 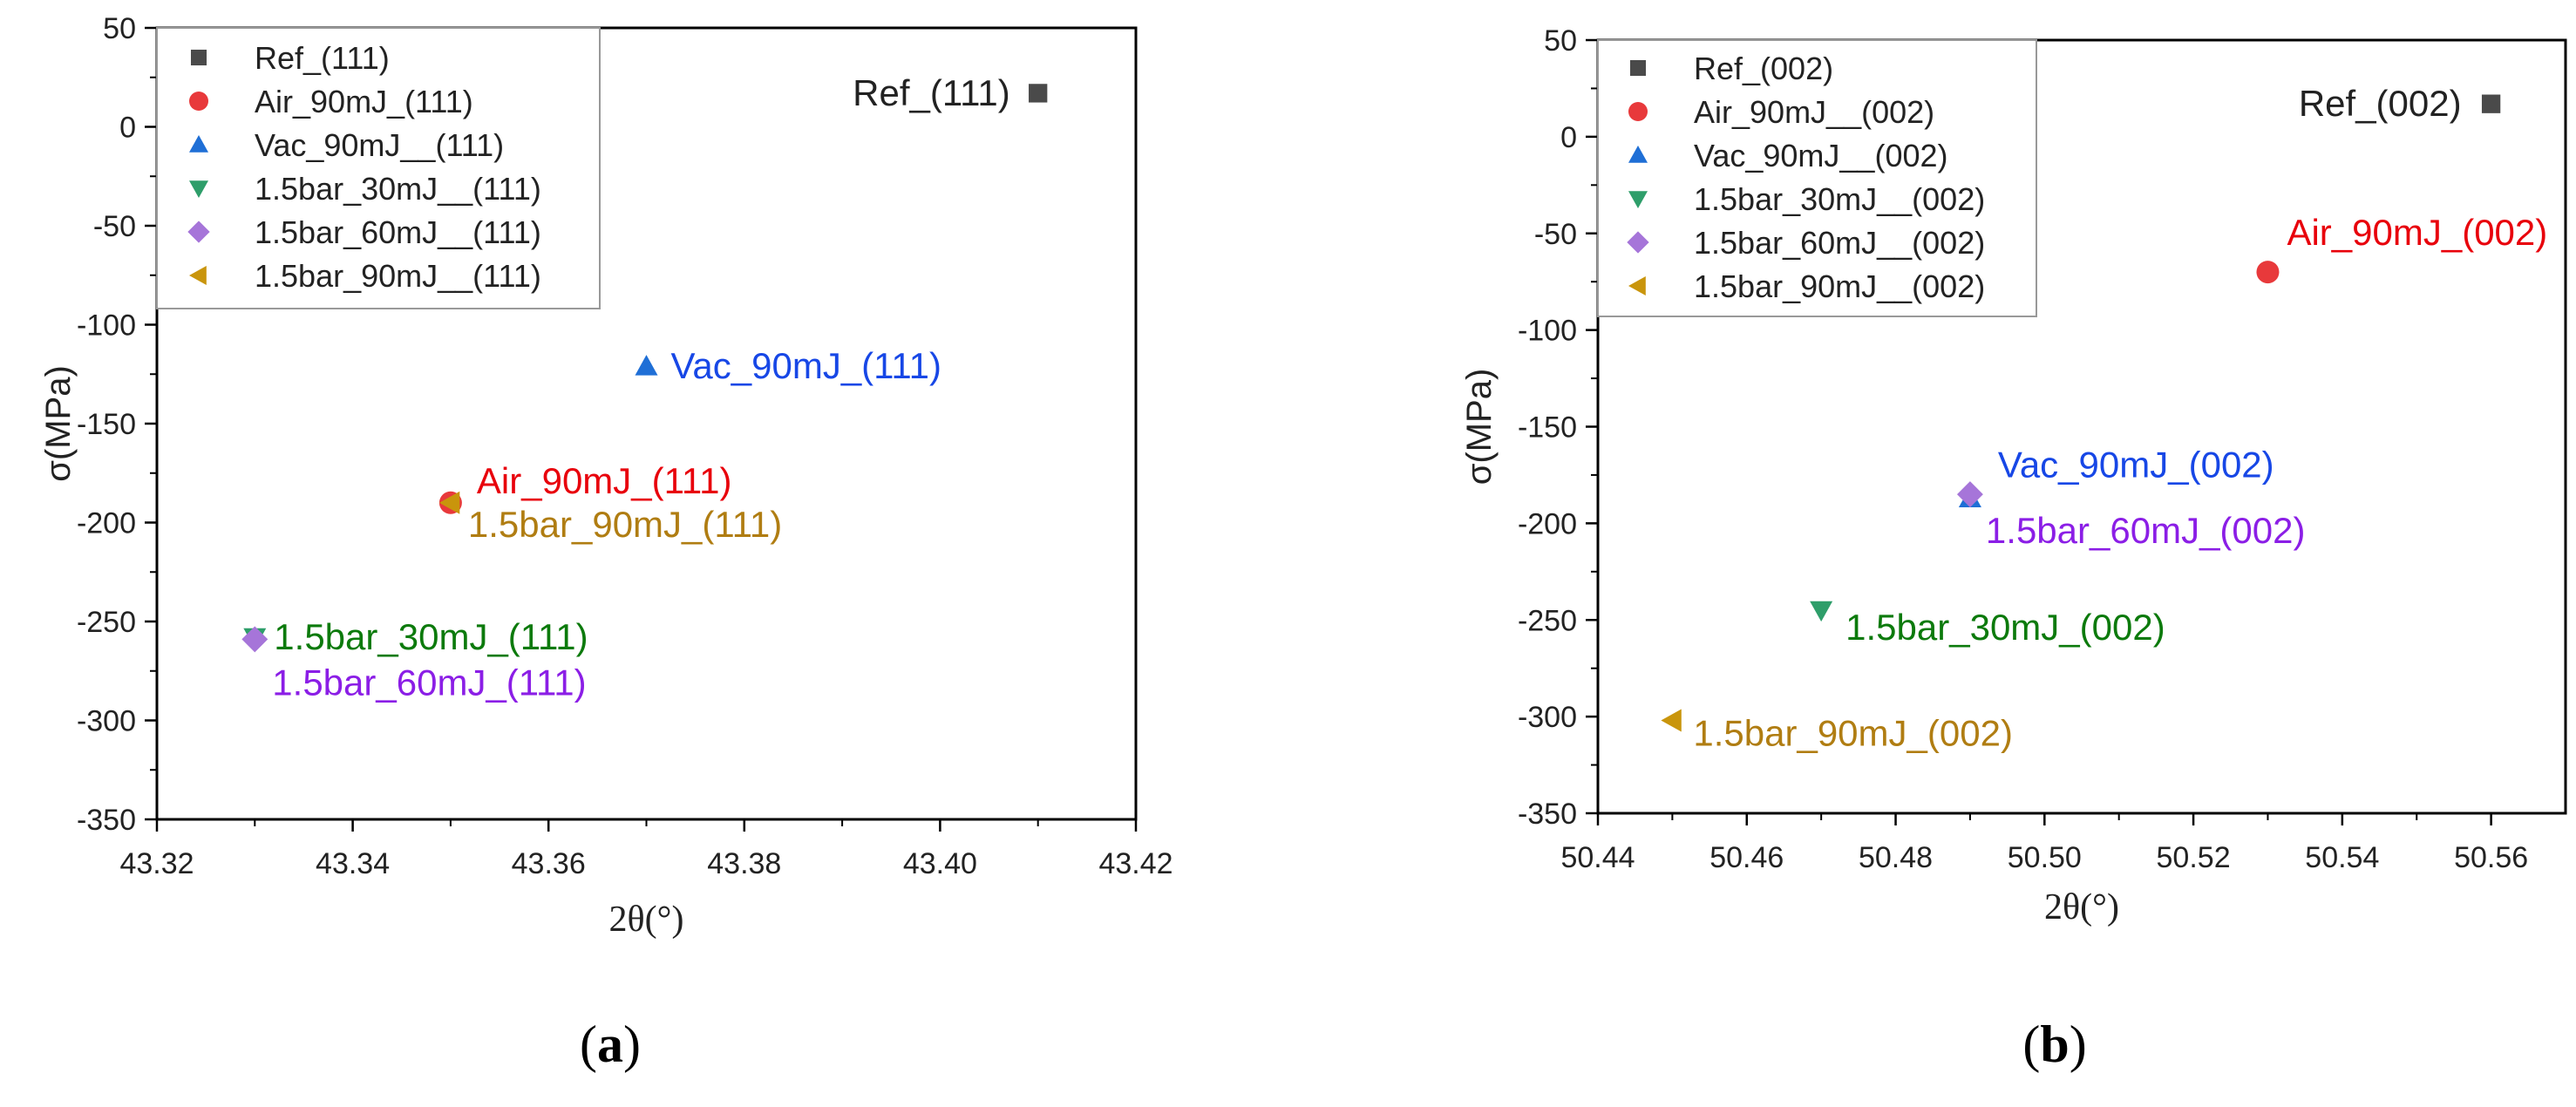 What do you see at coordinates (2268, 272) in the screenshot?
I see `data-point-circle` at bounding box center [2268, 272].